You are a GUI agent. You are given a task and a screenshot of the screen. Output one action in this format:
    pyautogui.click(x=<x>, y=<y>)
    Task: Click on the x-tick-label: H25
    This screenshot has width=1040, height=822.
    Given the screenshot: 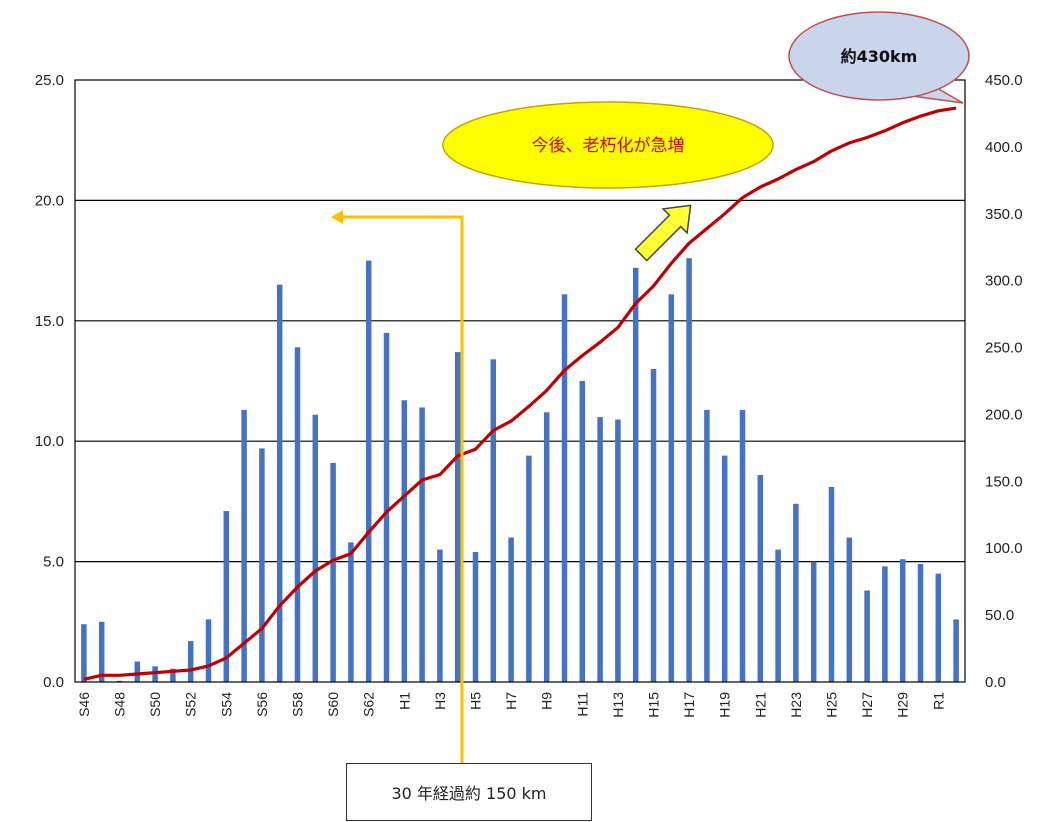 What is the action you would take?
    pyautogui.click(x=832, y=705)
    